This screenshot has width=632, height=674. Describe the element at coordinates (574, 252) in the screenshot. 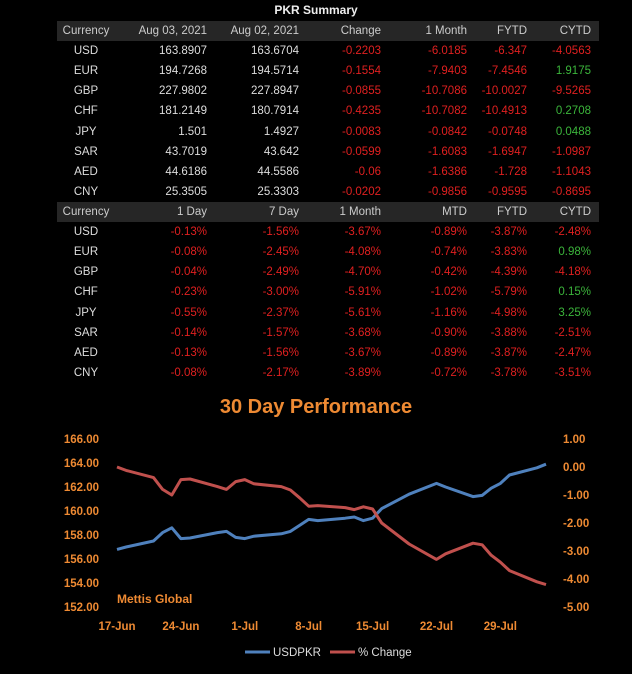

I see `table-cell: 0.98%` at that location.